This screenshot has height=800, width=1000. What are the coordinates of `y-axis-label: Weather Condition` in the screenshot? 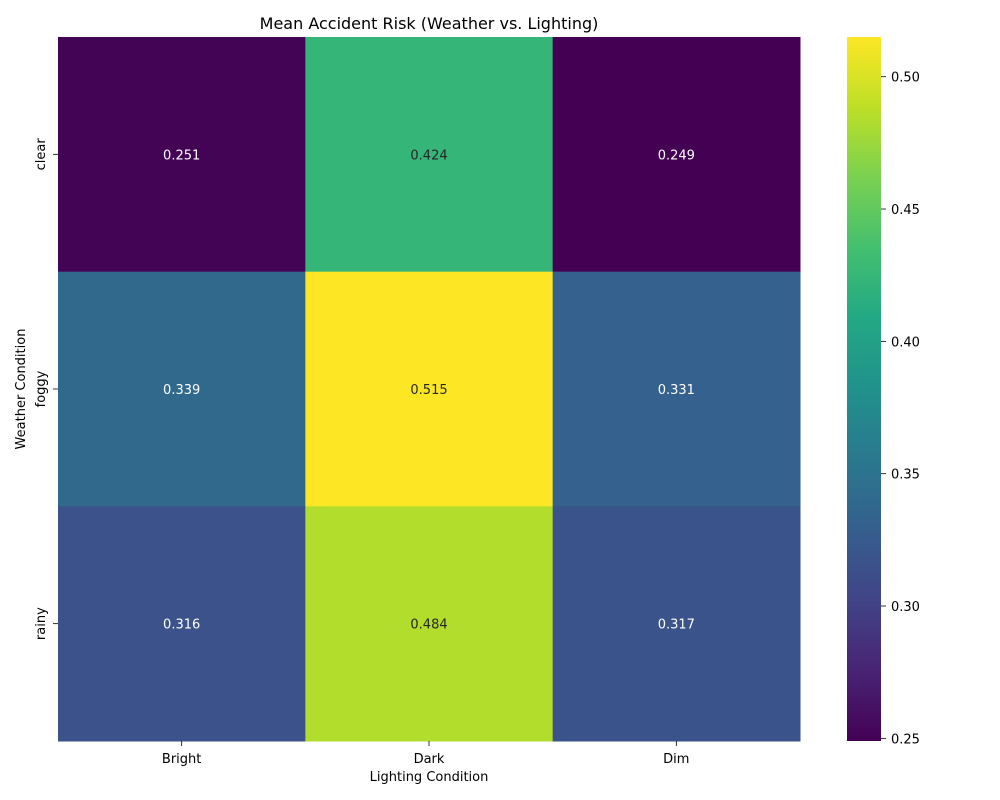 It's located at (21, 389).